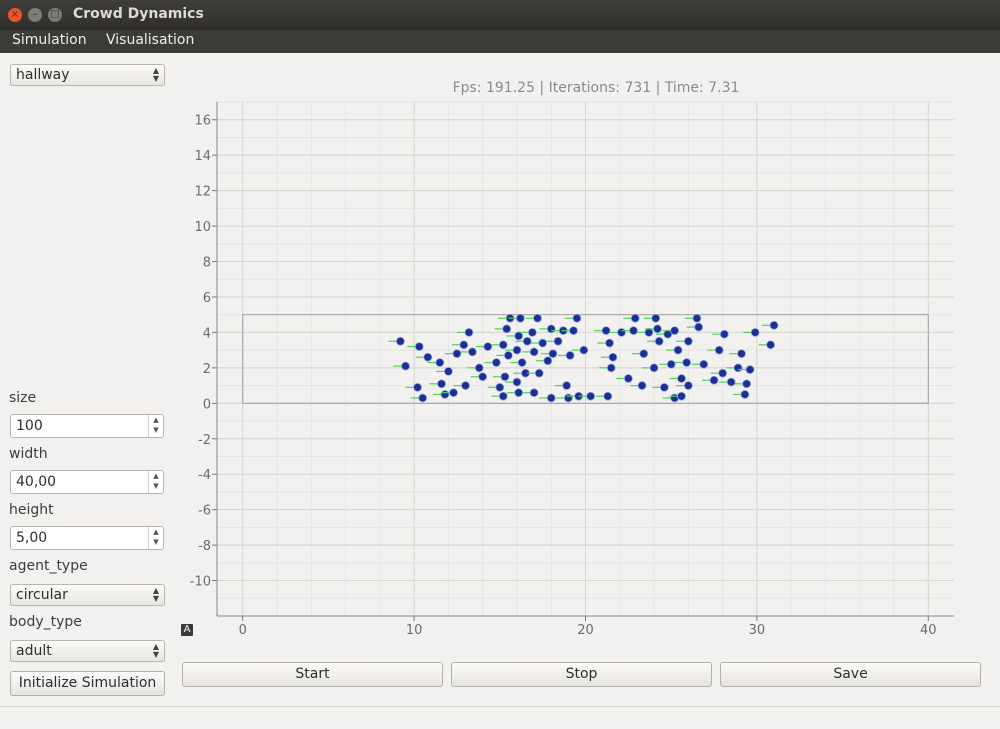 The width and height of the screenshot is (1000, 729). What do you see at coordinates (87, 482) in the screenshot?
I see `width-spinbox: 40,00 ▲ ▼` at bounding box center [87, 482].